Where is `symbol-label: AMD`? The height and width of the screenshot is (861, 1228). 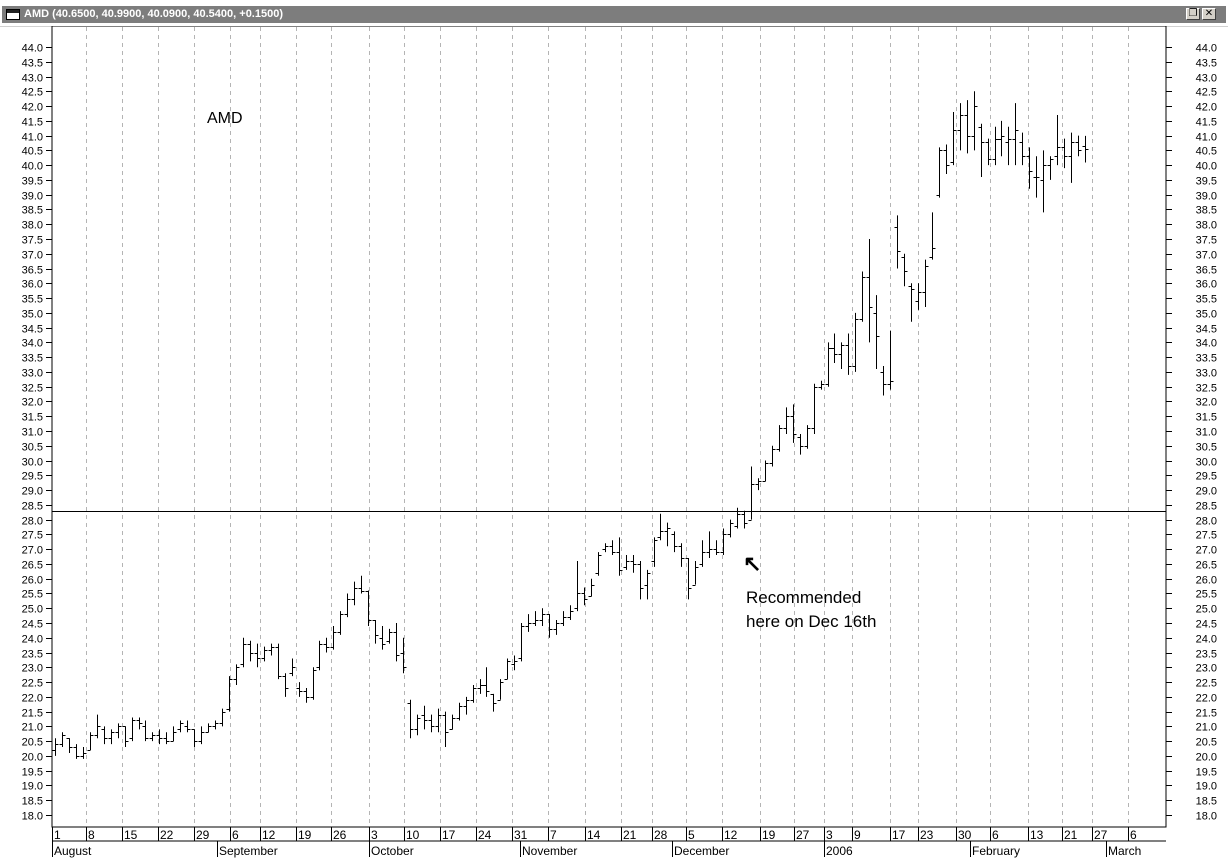
symbol-label: AMD is located at coordinates (225, 118).